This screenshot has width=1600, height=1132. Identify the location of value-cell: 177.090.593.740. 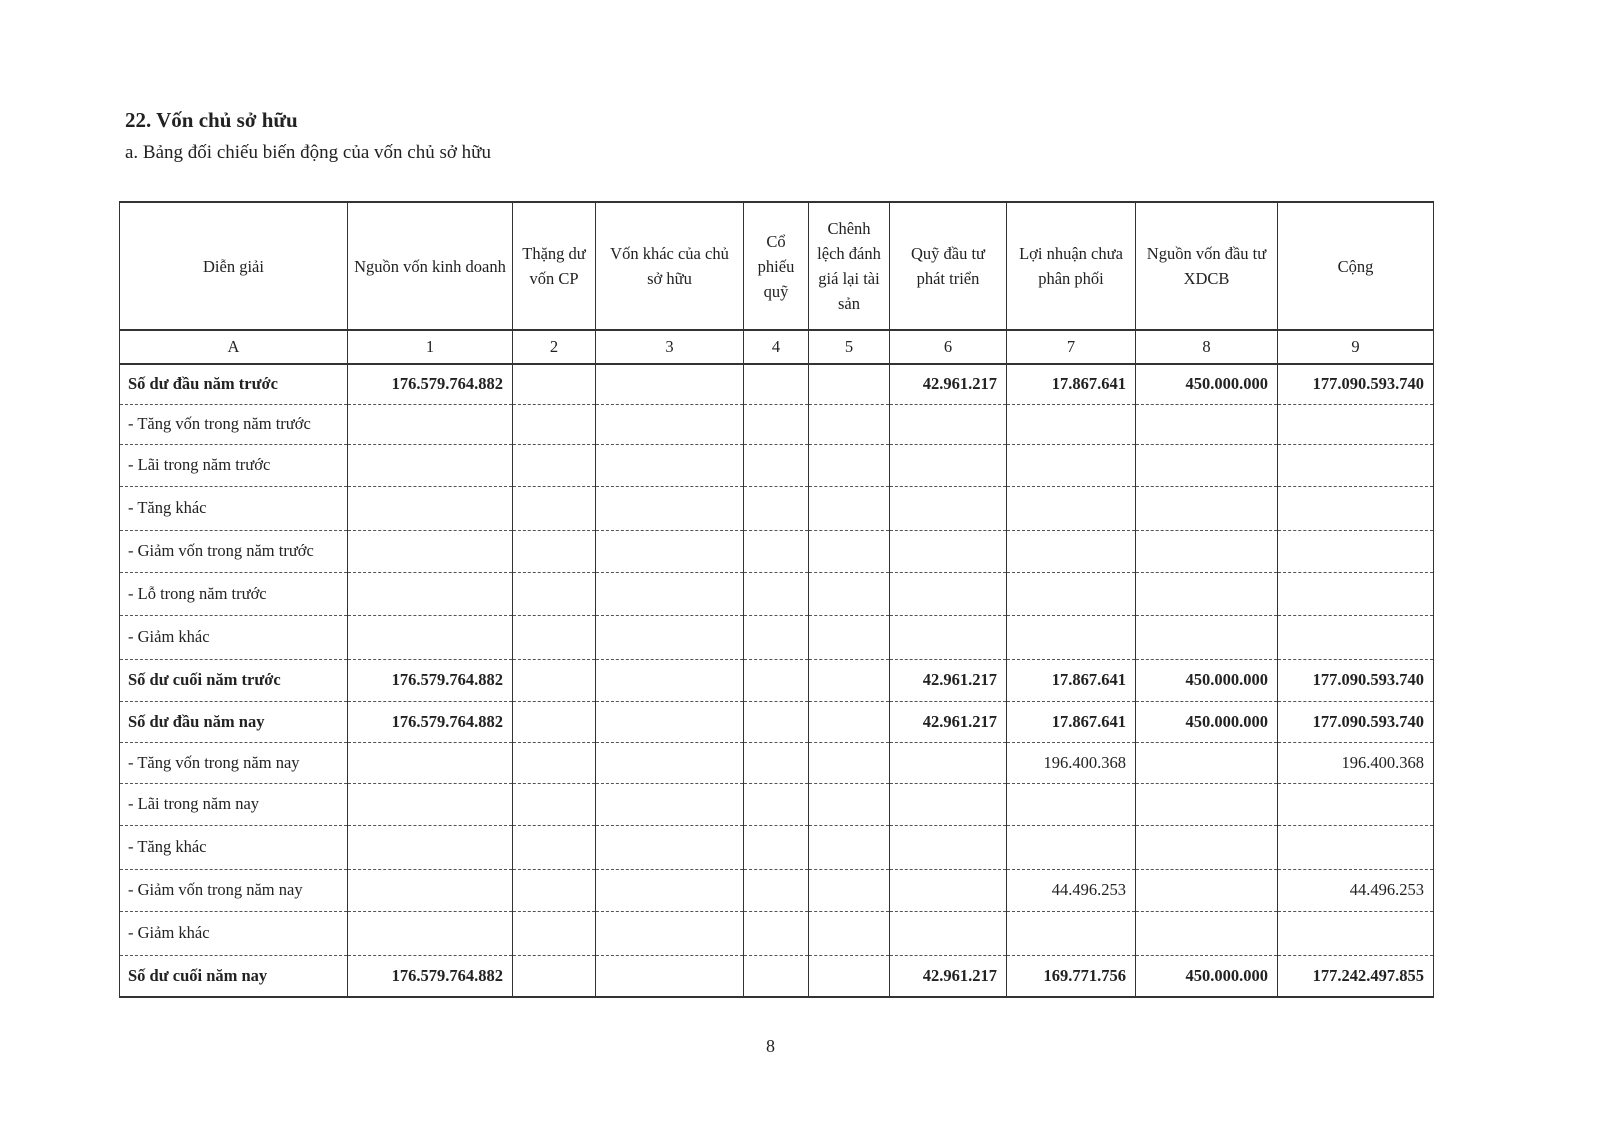
(1355, 722).